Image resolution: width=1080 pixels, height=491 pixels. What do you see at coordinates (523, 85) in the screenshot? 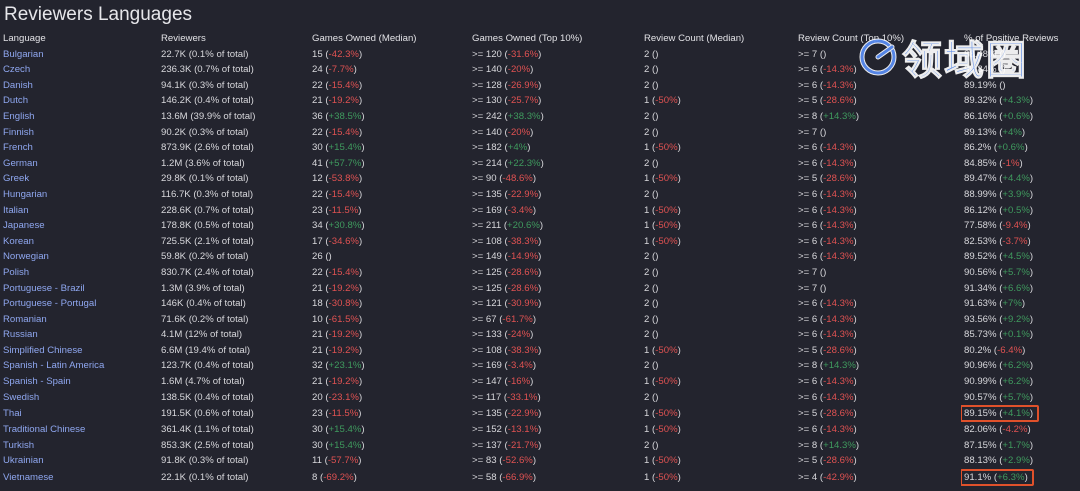
I see `games-owned-top10-cell-delta: -26.9%` at bounding box center [523, 85].